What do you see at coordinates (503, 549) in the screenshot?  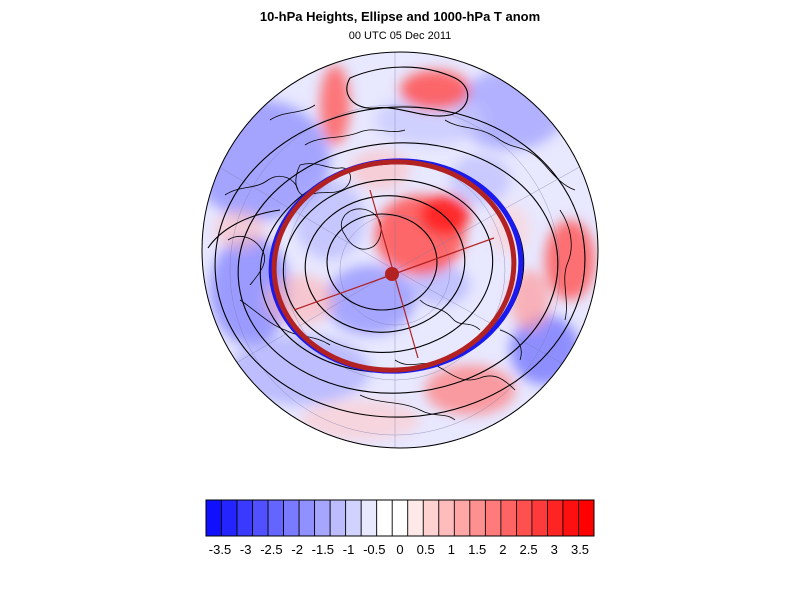 I see `colorbar-label: 2` at bounding box center [503, 549].